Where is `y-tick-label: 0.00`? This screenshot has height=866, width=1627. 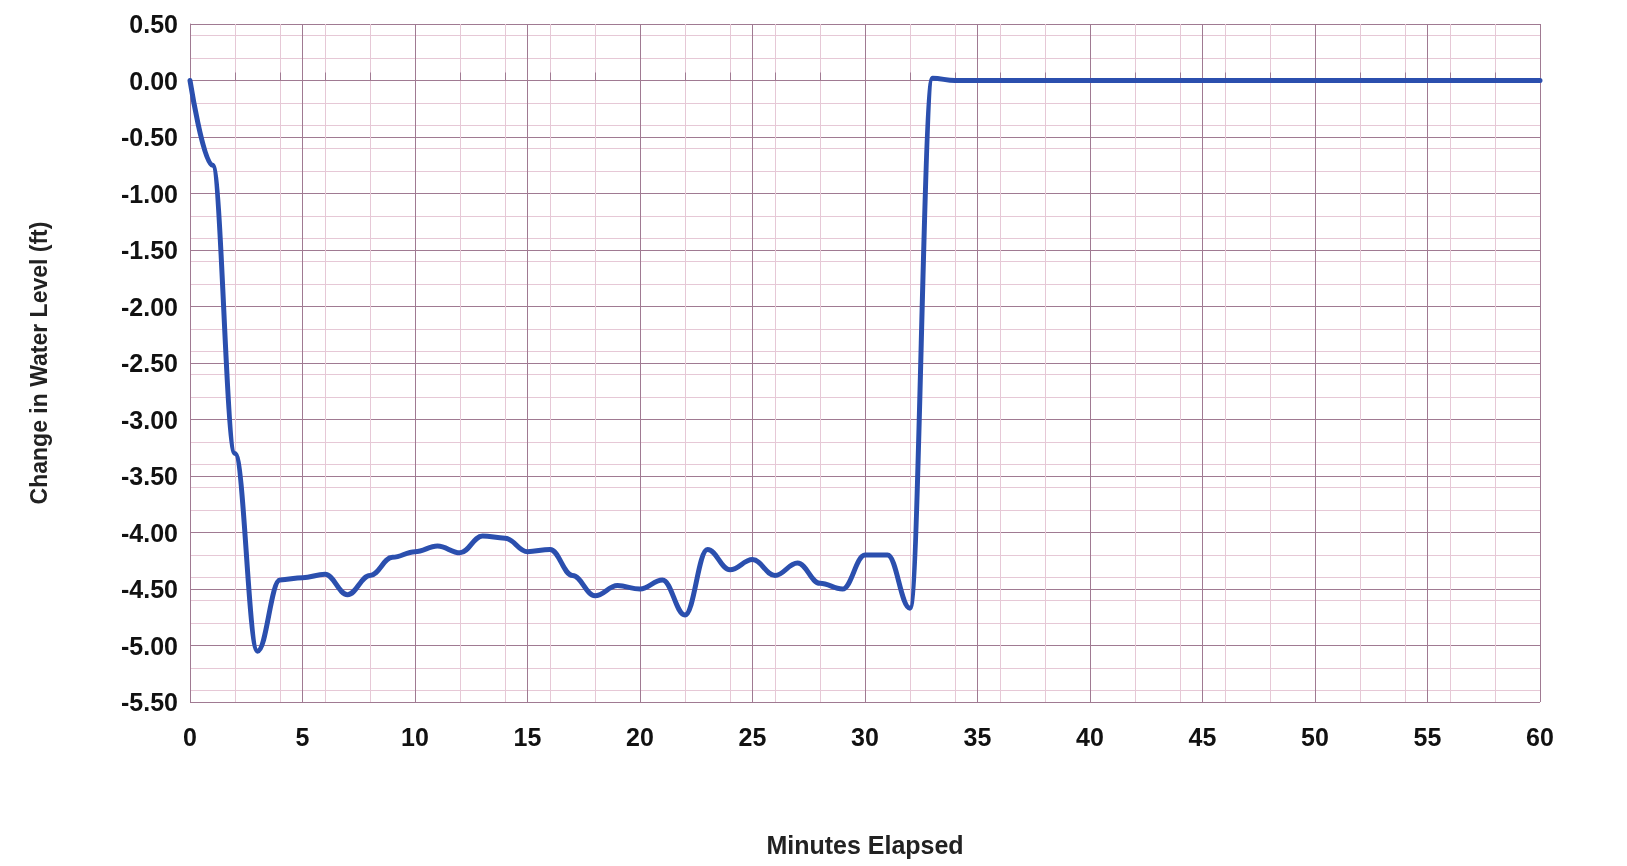 y-tick-label: 0.00 is located at coordinates (153, 80).